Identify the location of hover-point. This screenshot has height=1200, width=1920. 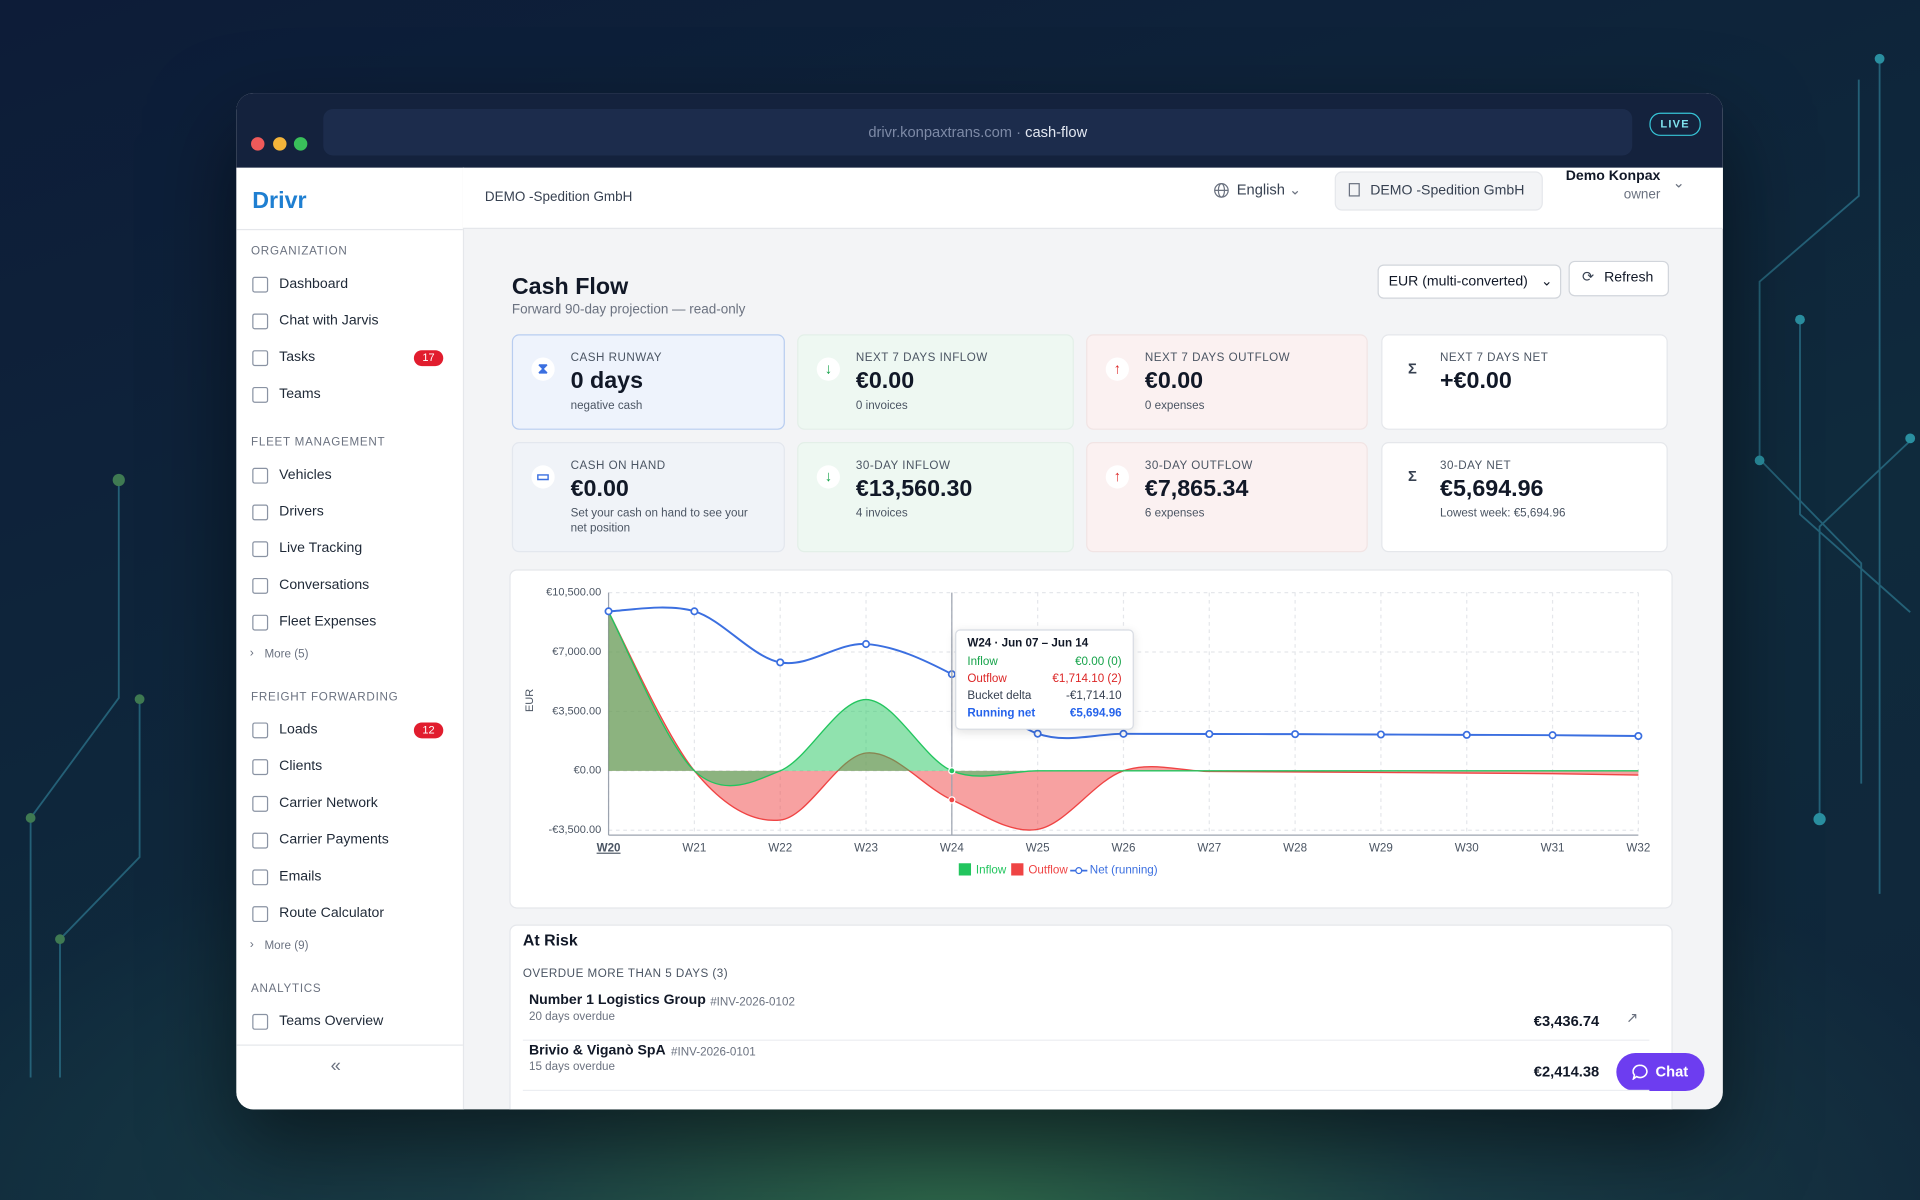
(952, 771).